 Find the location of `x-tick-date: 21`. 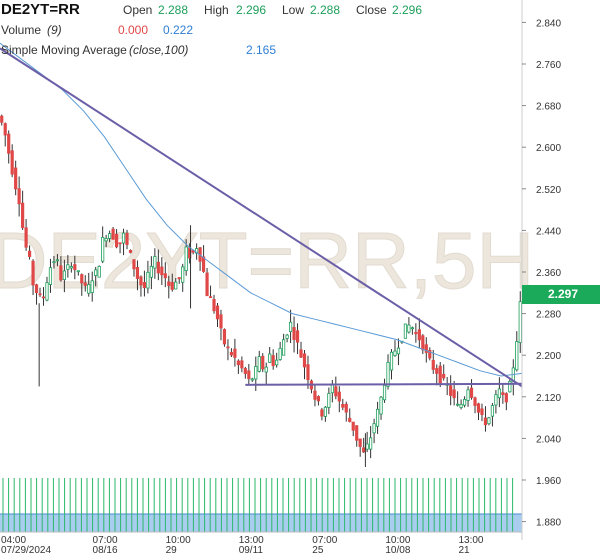

x-tick-date: 21 is located at coordinates (464, 550).